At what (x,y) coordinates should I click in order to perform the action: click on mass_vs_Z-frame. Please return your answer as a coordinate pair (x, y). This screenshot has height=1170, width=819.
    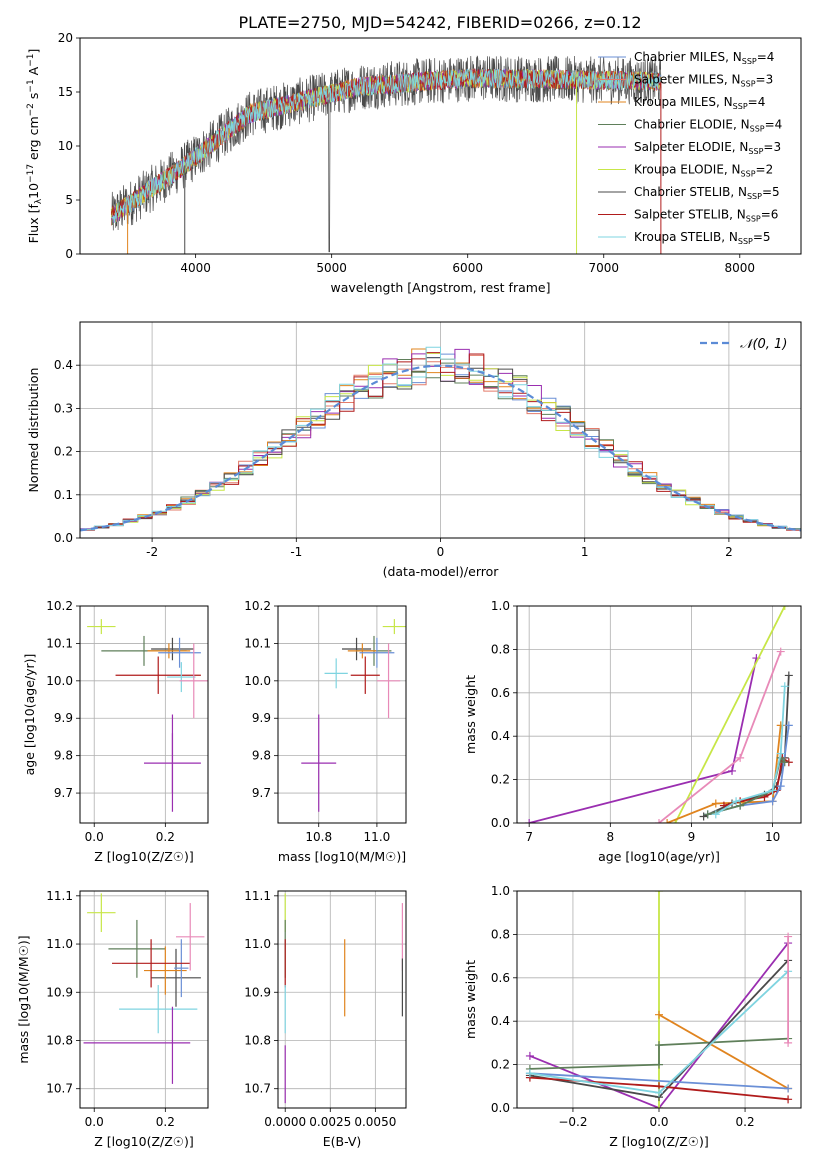
    Looking at the image, I should click on (144, 999).